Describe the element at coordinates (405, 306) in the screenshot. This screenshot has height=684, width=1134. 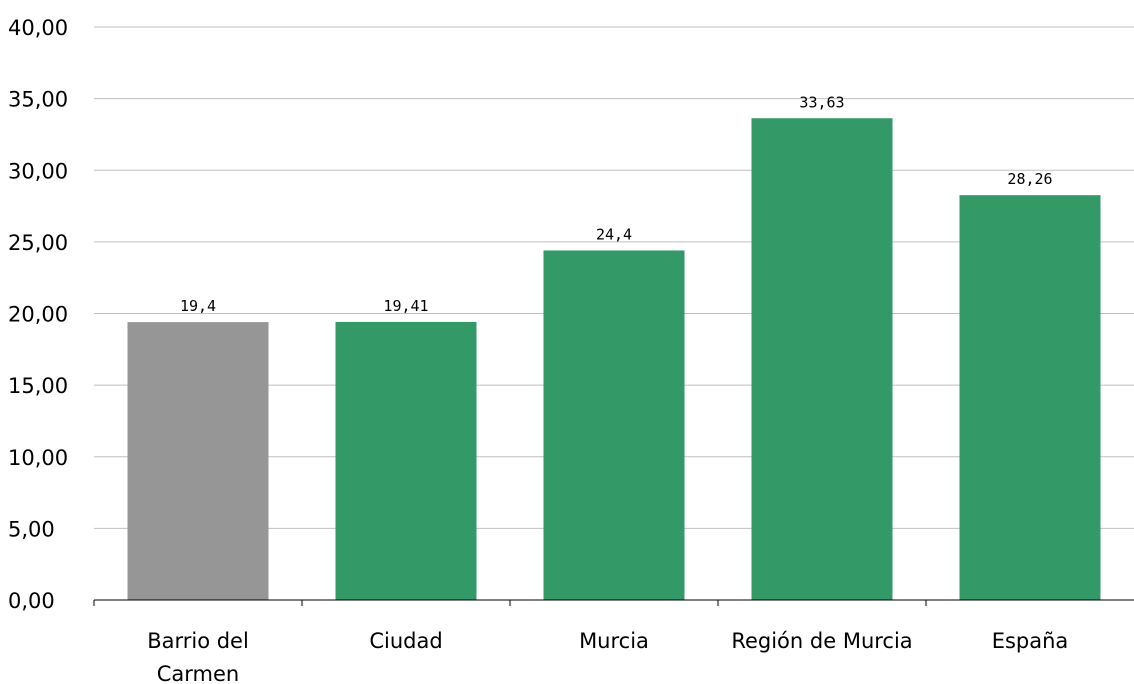
I see `data-label: 19,41` at that location.